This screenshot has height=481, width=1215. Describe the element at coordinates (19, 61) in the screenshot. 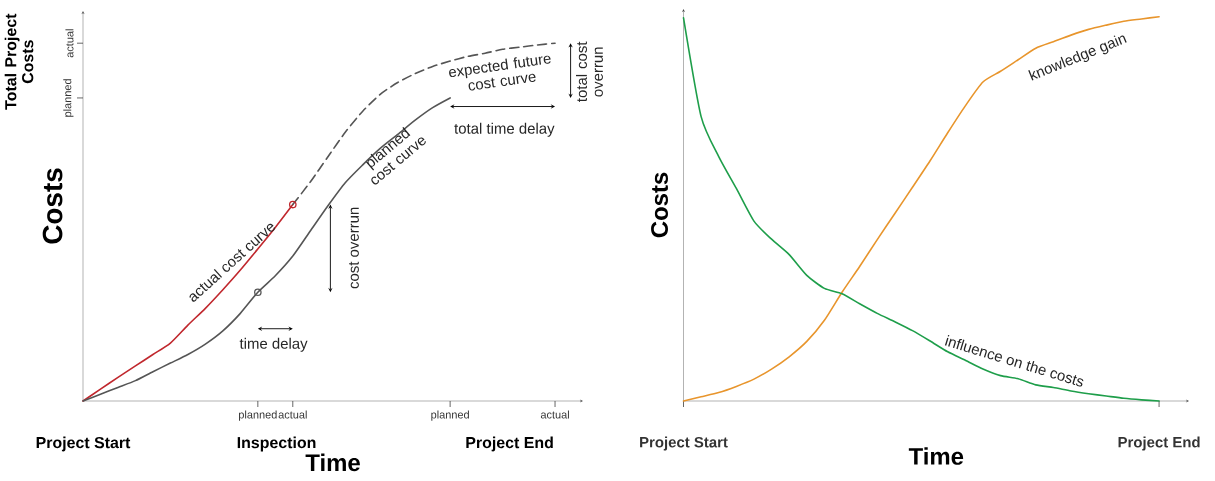

I see `text: Total Project Costs` at that location.